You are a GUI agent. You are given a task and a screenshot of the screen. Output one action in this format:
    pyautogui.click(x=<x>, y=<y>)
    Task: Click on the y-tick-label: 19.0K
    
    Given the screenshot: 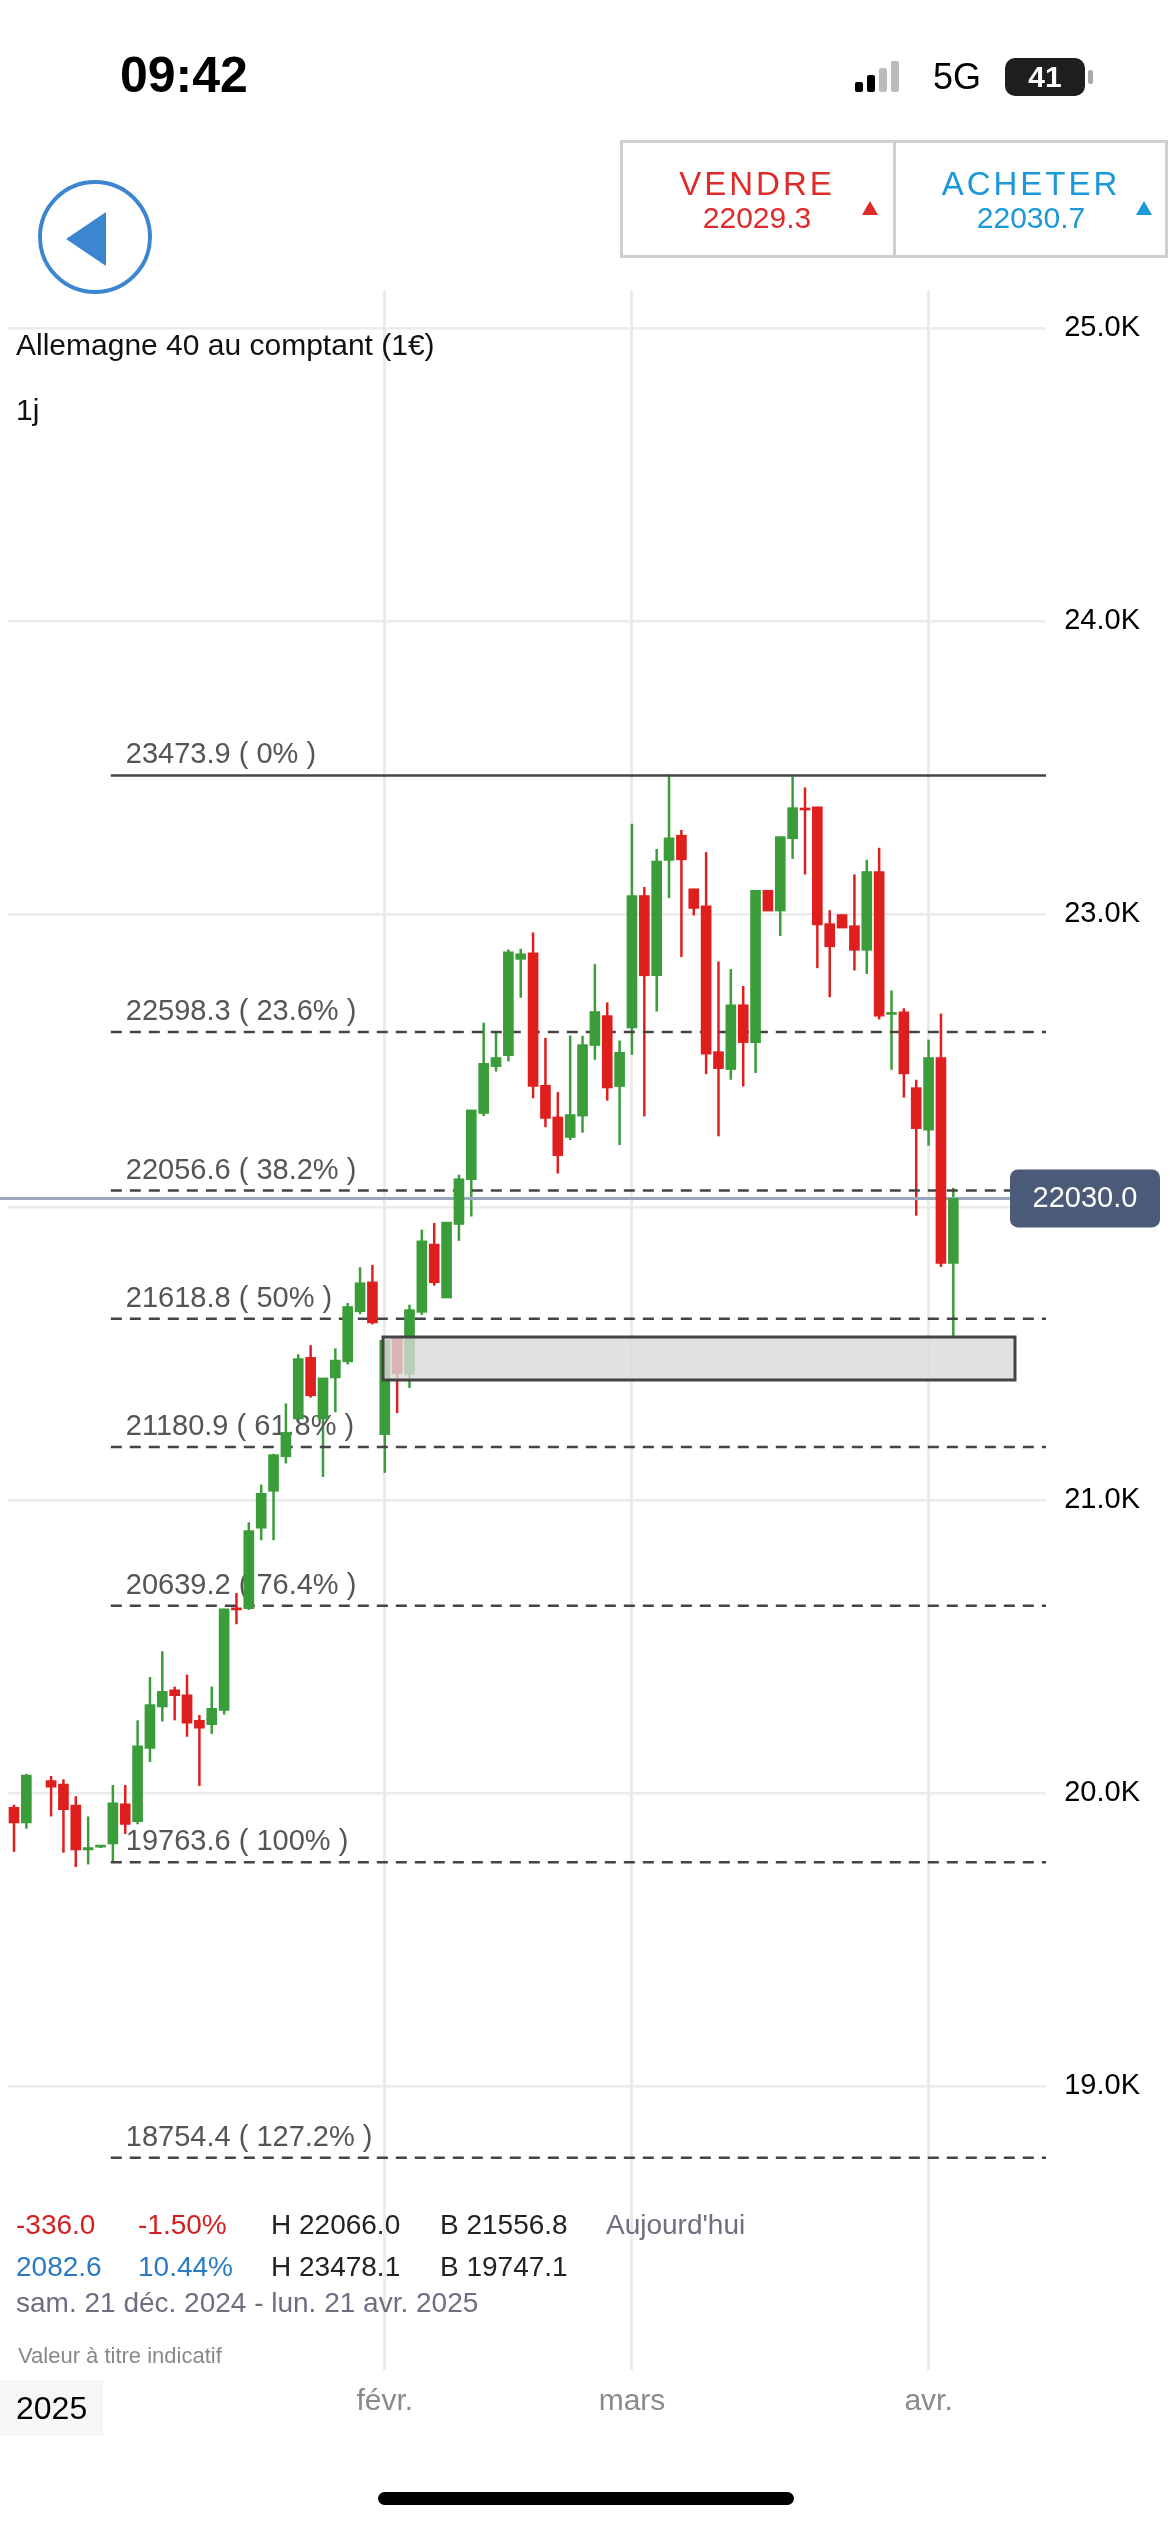 What is the action you would take?
    pyautogui.click(x=1102, y=2083)
    